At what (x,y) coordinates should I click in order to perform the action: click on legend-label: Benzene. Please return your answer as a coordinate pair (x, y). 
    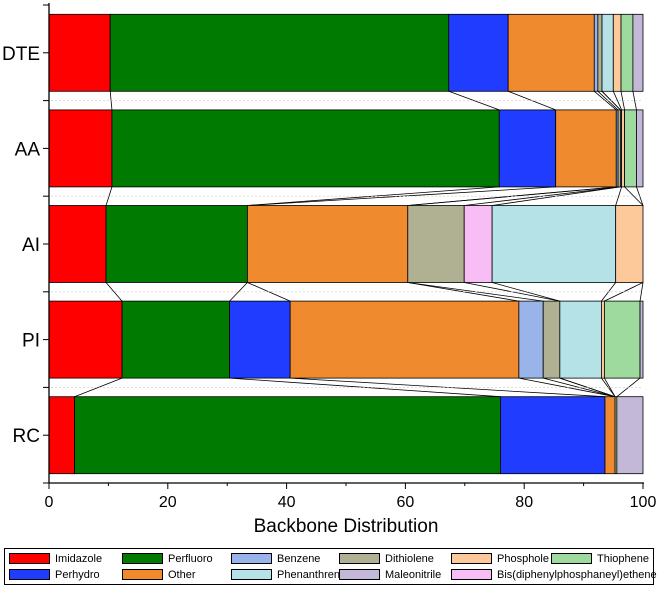
    Looking at the image, I should click on (299, 558).